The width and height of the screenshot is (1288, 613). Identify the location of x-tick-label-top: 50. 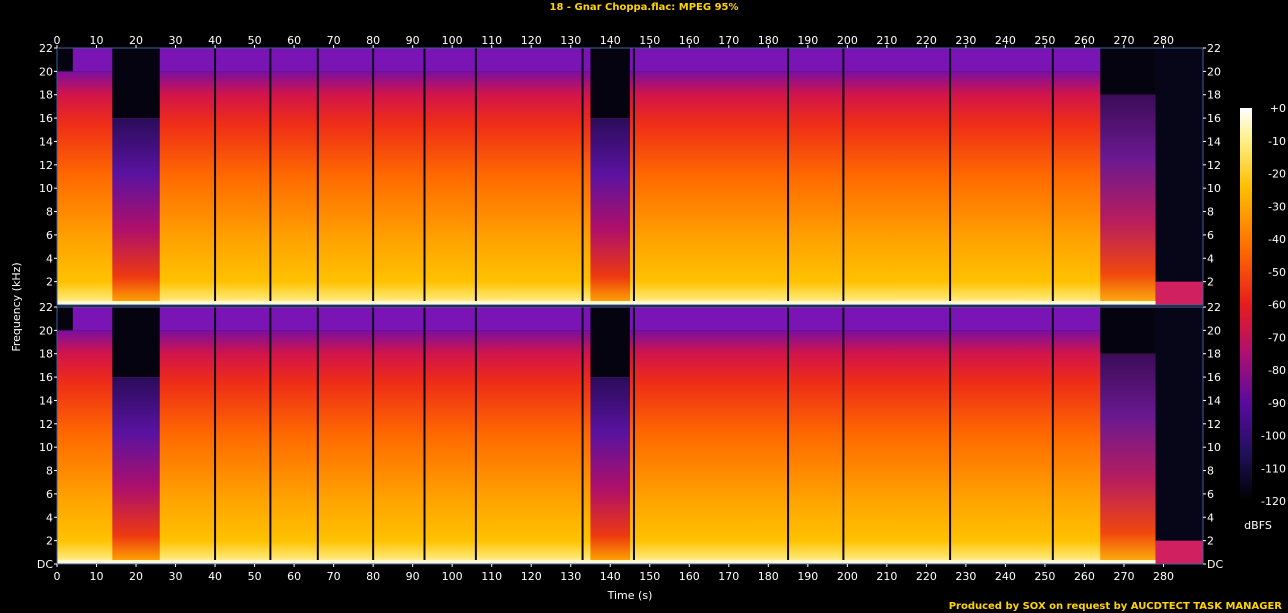
(255, 40).